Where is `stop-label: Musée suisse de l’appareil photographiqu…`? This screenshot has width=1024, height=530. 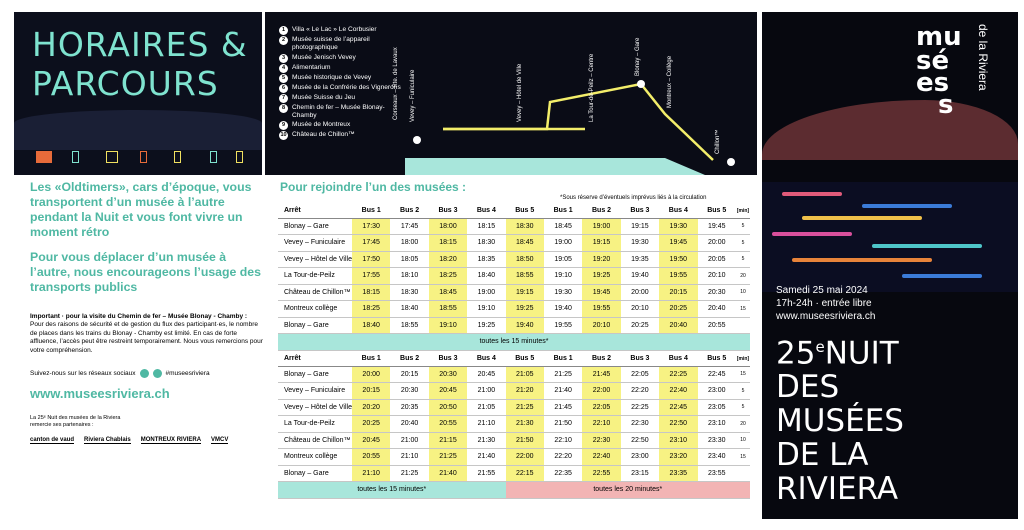 stop-label: Musée suisse de l’appareil photographiqu… is located at coordinates (331, 44).